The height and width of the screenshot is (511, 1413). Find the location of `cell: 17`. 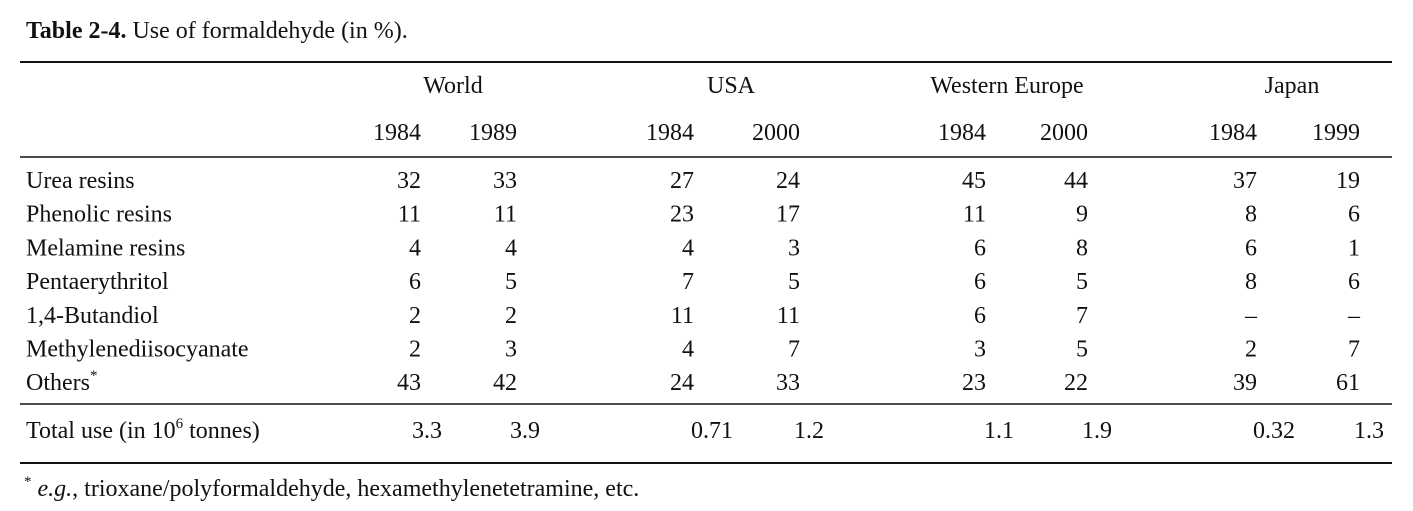

cell: 17 is located at coordinates (788, 215).